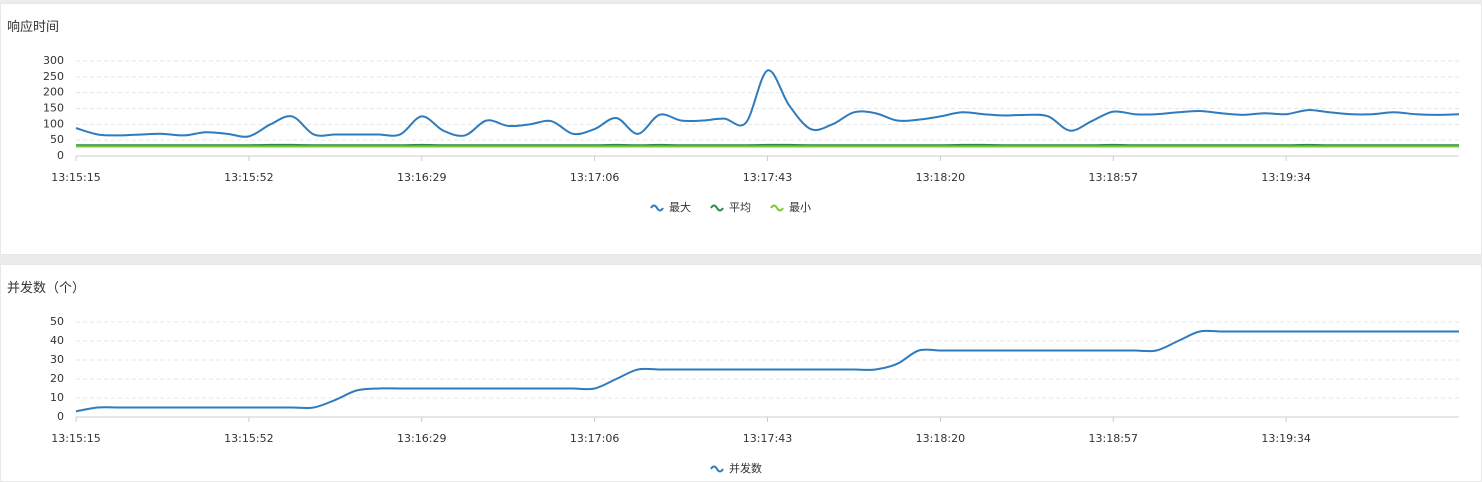  What do you see at coordinates (57, 397) in the screenshot?
I see `y-tick-label: 10` at bounding box center [57, 397].